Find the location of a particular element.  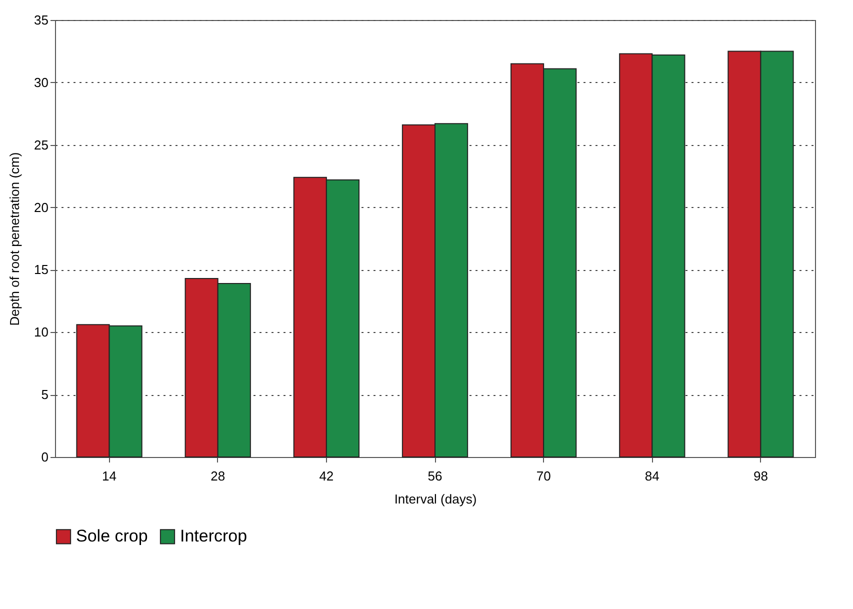

y-tick-label: 5 is located at coordinates (44, 394).